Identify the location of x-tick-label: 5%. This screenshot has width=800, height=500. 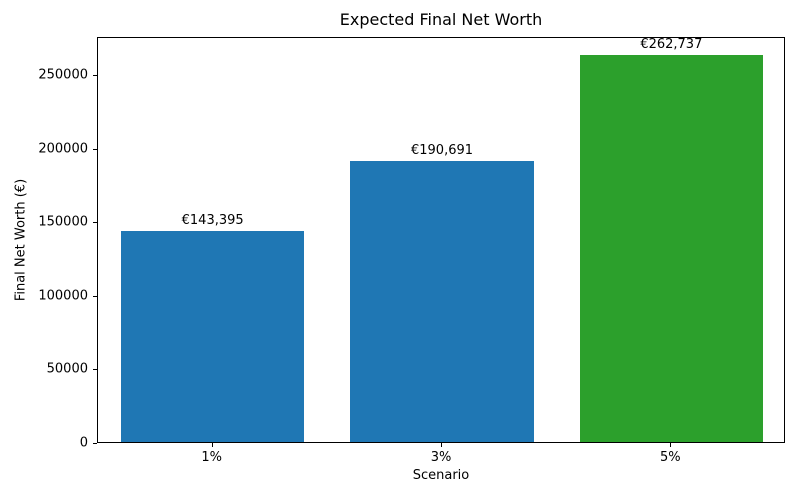
(670, 457).